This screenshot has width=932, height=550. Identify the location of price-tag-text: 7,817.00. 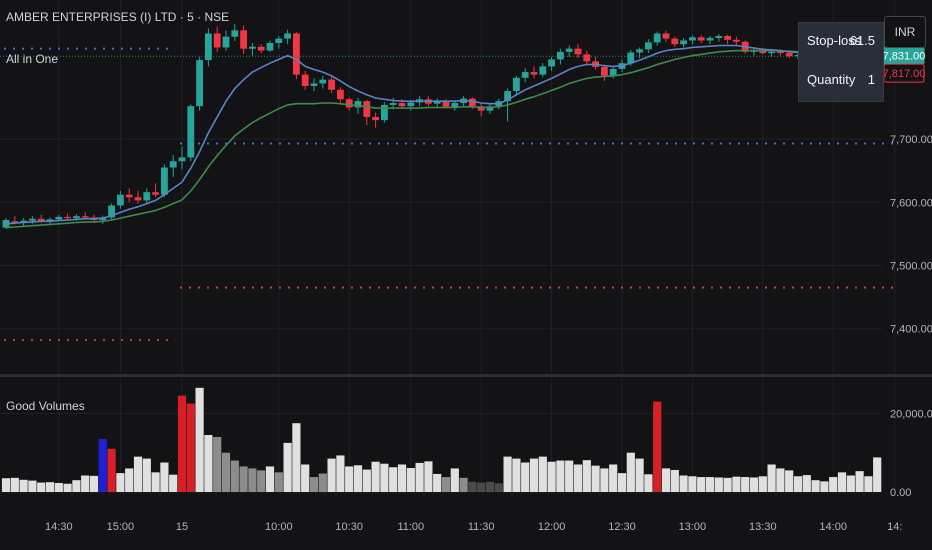
(904, 74).